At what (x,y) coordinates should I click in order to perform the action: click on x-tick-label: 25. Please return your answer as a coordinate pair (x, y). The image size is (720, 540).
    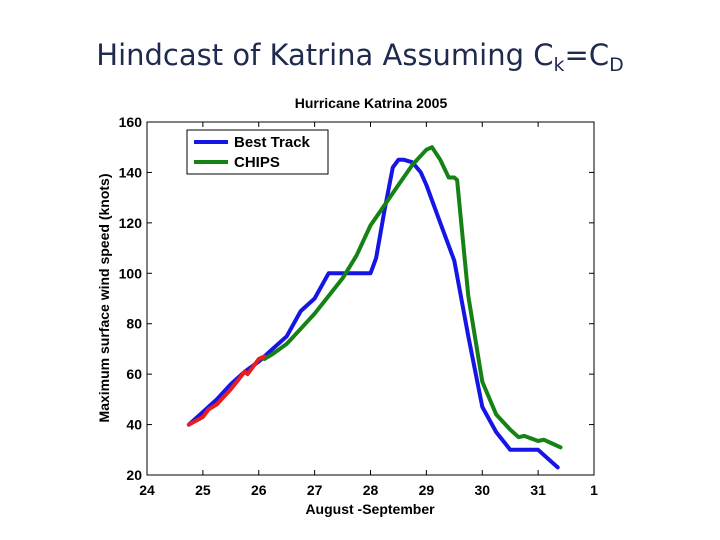
    Looking at the image, I should click on (203, 490).